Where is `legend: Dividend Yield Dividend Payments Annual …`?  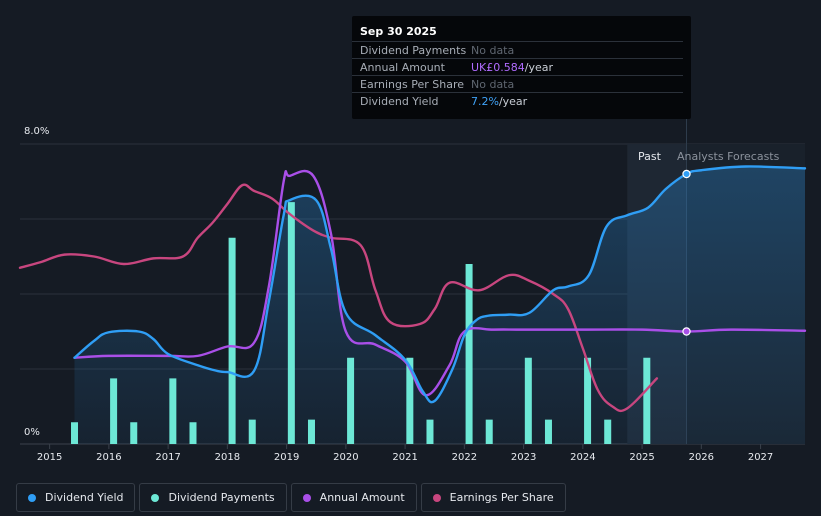
legend: Dividend Yield Dividend Payments Annual … is located at coordinates (291, 497).